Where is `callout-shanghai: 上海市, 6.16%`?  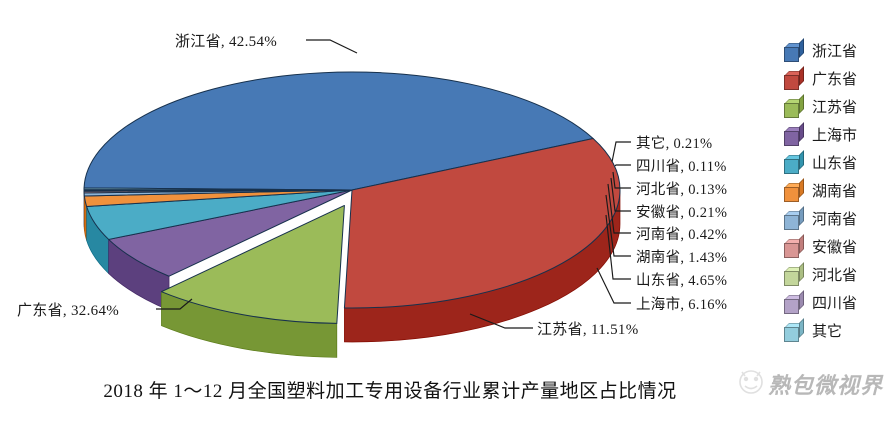
callout-shanghai: 上海市, 6.16% is located at coordinates (682, 305).